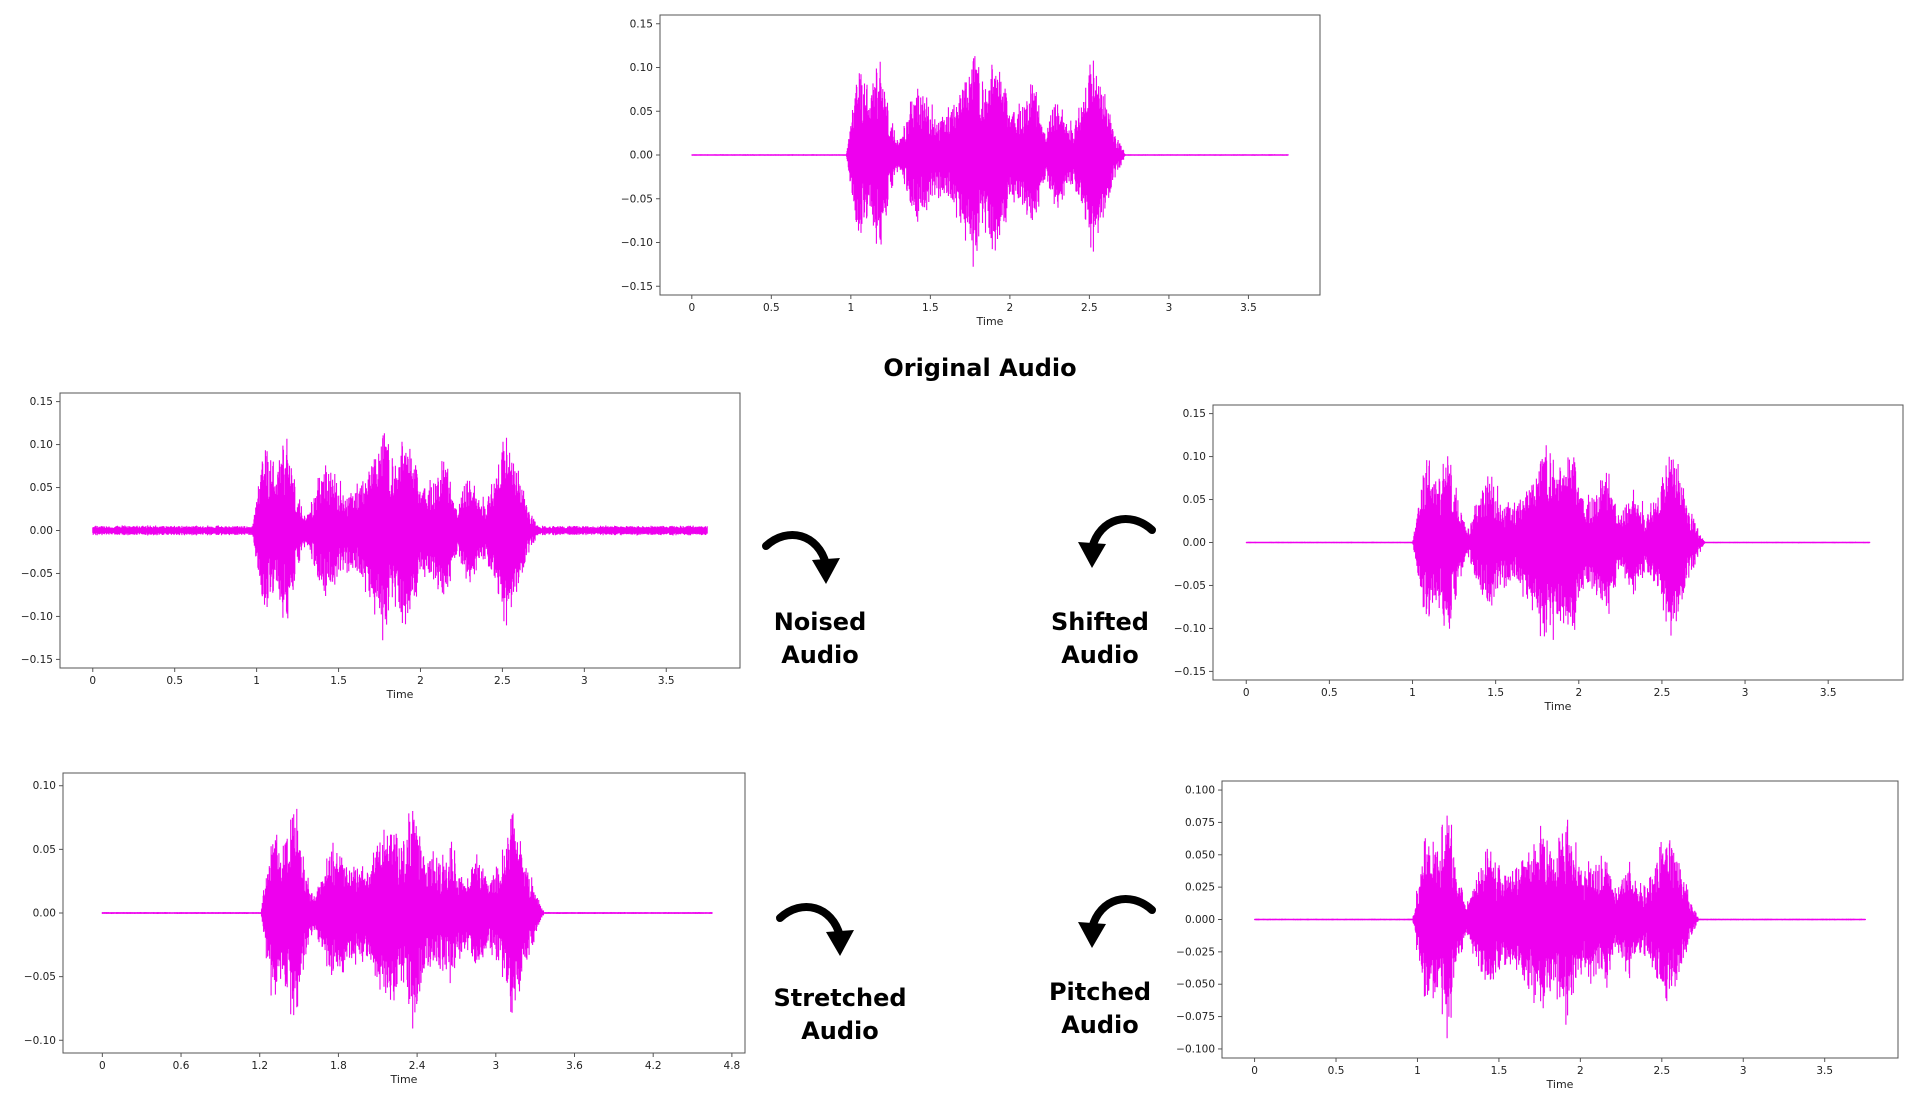  Describe the element at coordinates (1200, 791) in the screenshot. I see `y-tick-label: 0.100` at that location.